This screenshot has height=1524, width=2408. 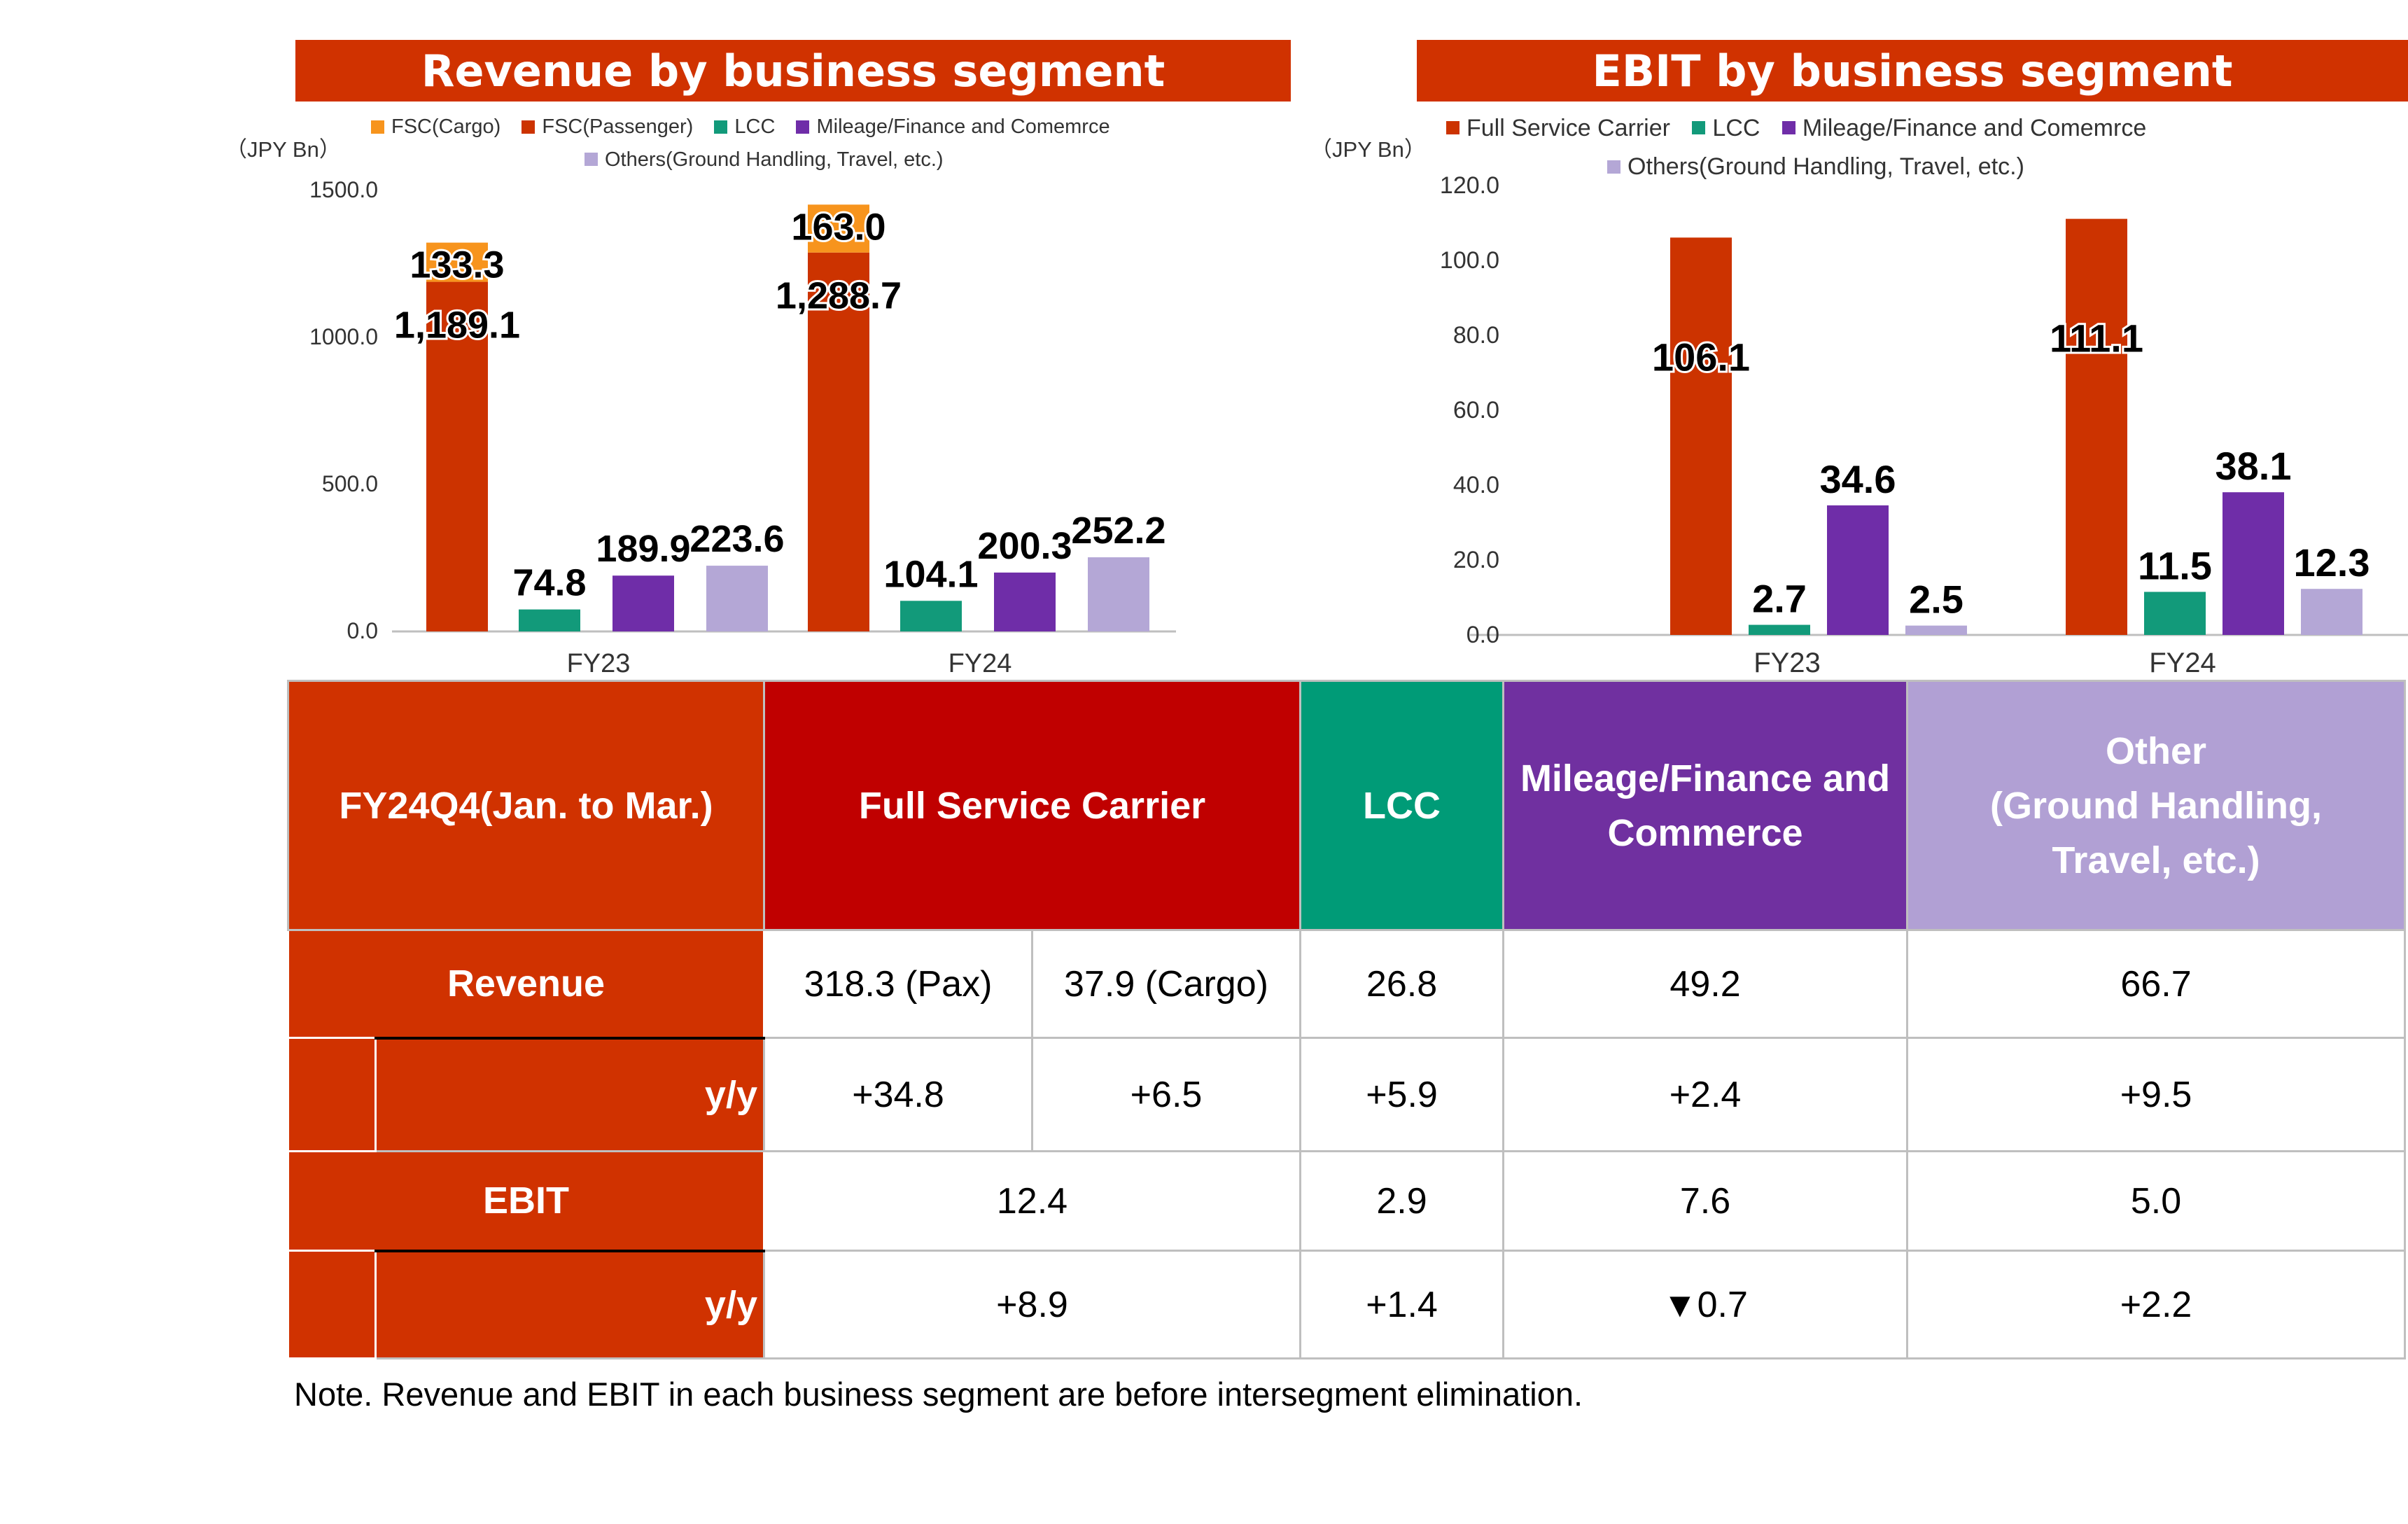 What do you see at coordinates (1705, 1304) in the screenshot?
I see `cell-ebit-yy-mileage: ▼0.7` at bounding box center [1705, 1304].